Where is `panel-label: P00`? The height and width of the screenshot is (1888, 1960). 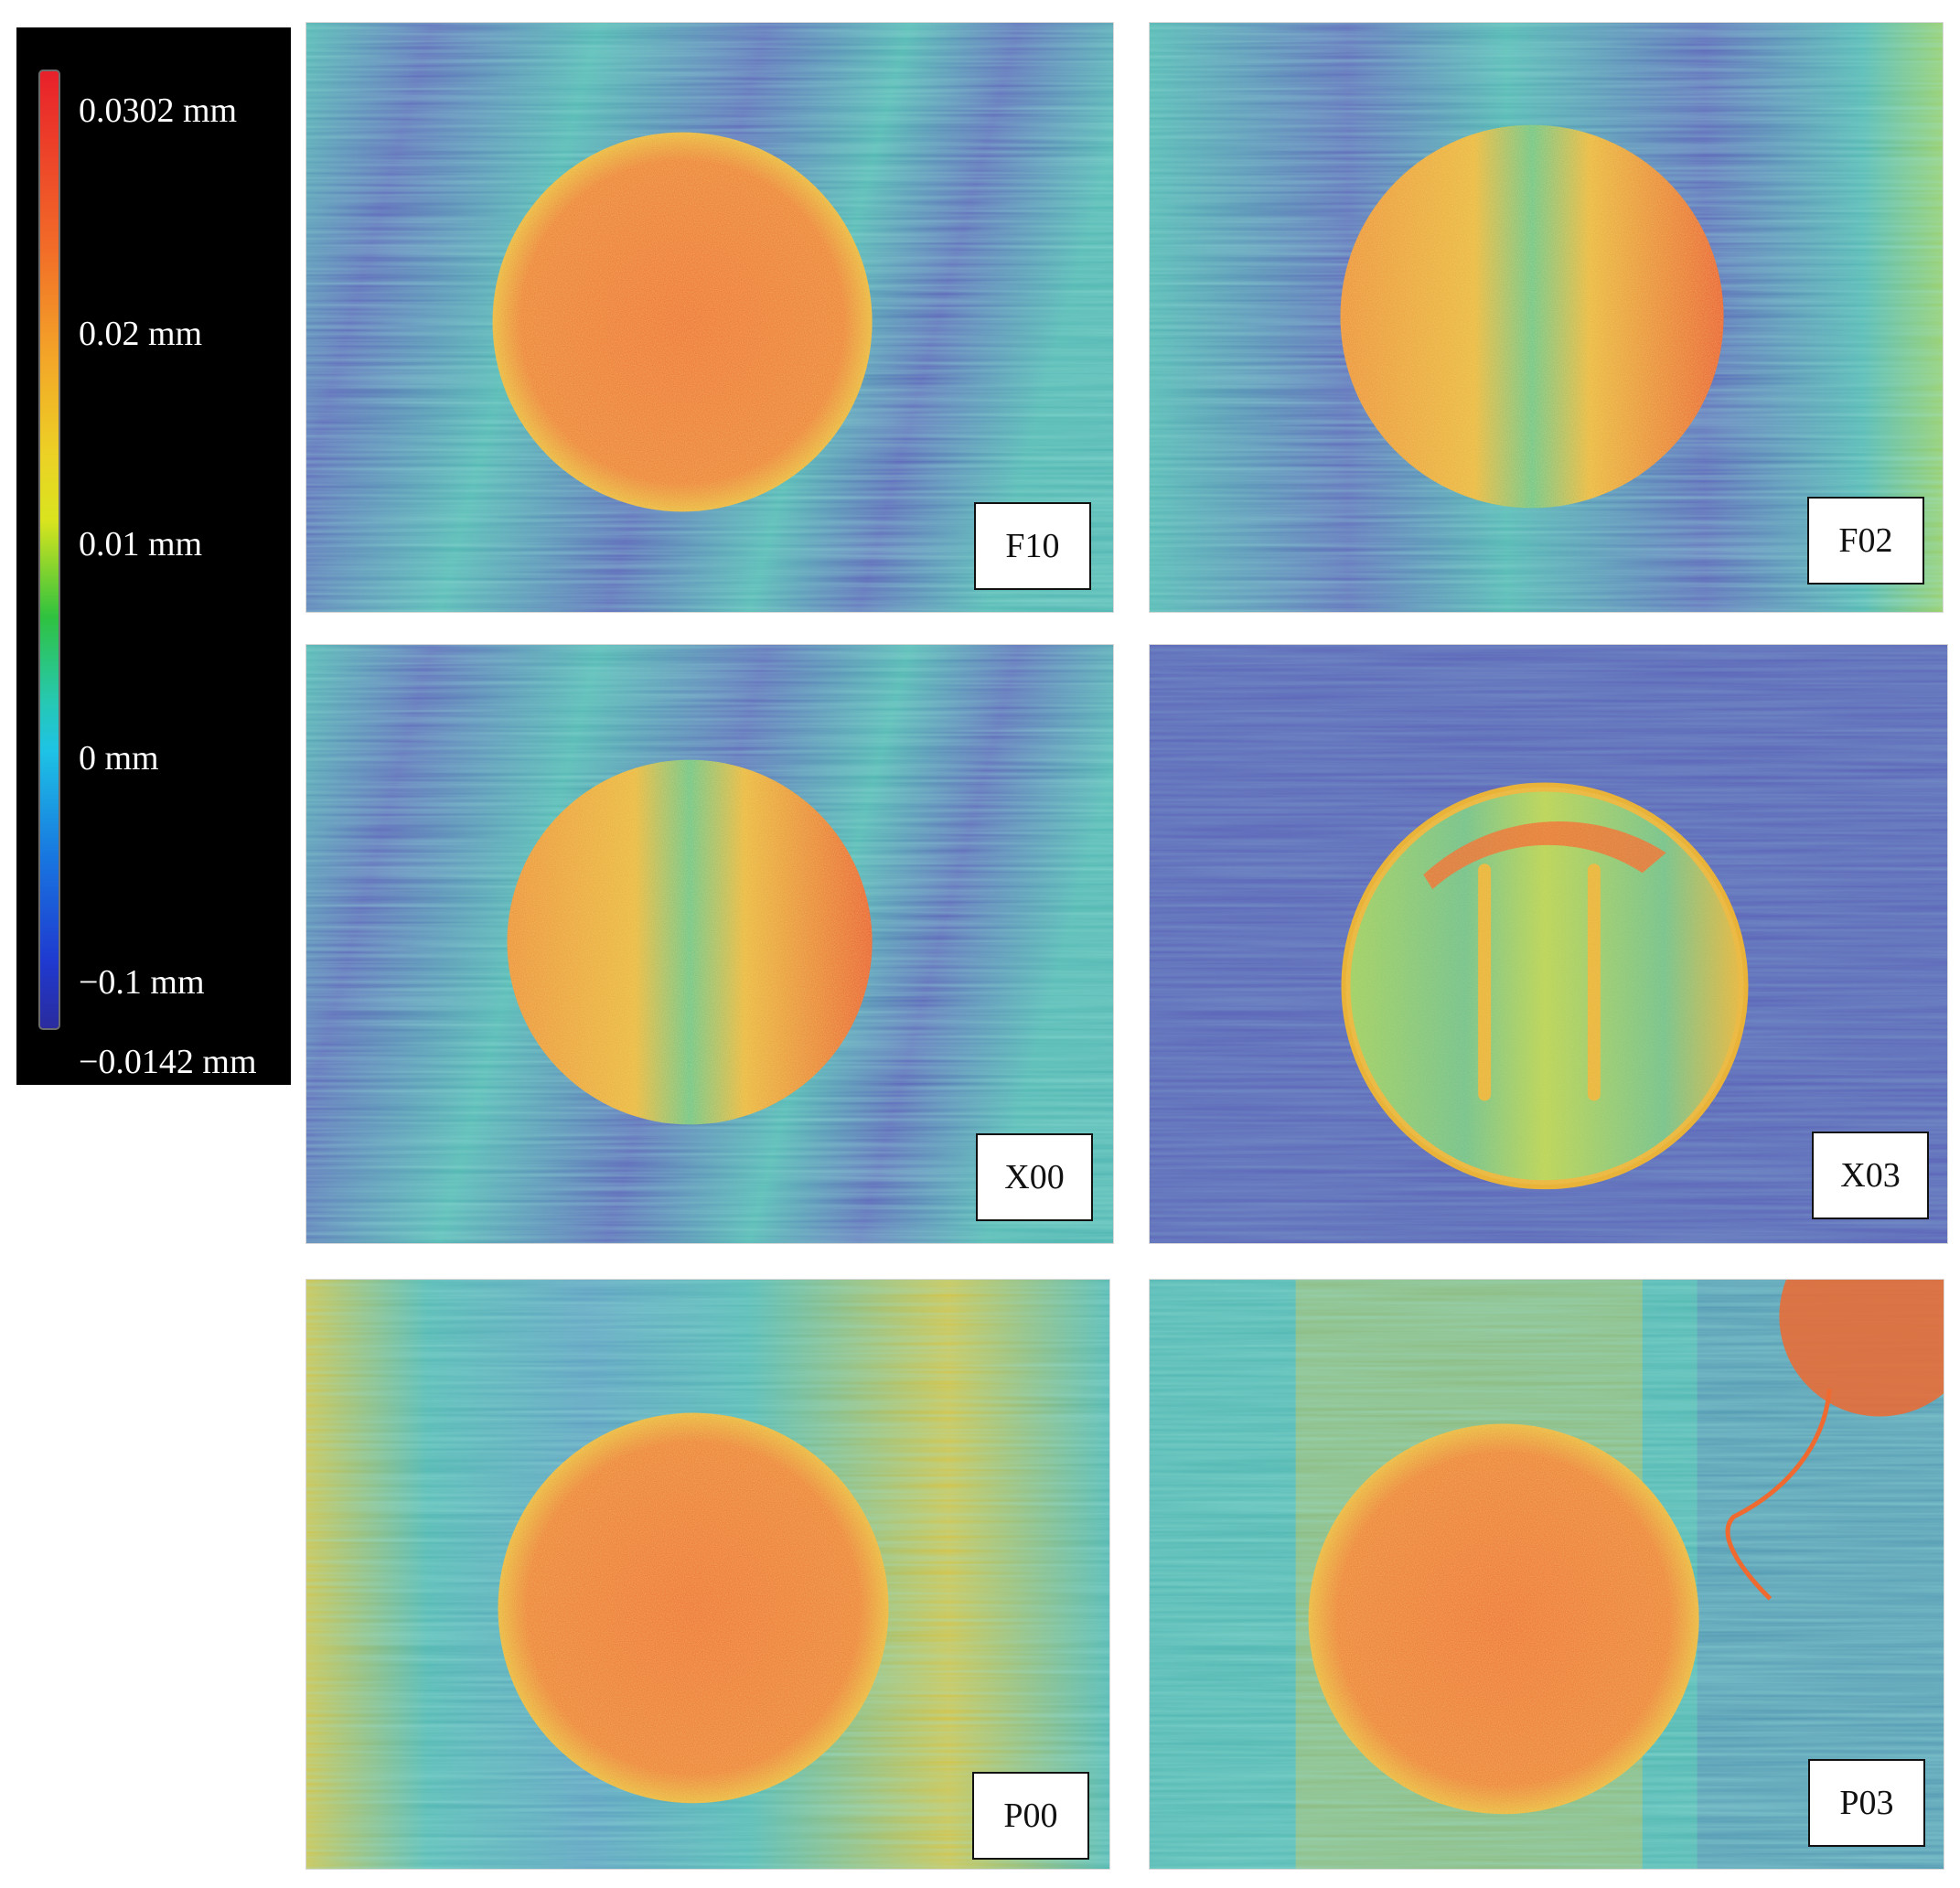
panel-label: P00 is located at coordinates (1030, 1816).